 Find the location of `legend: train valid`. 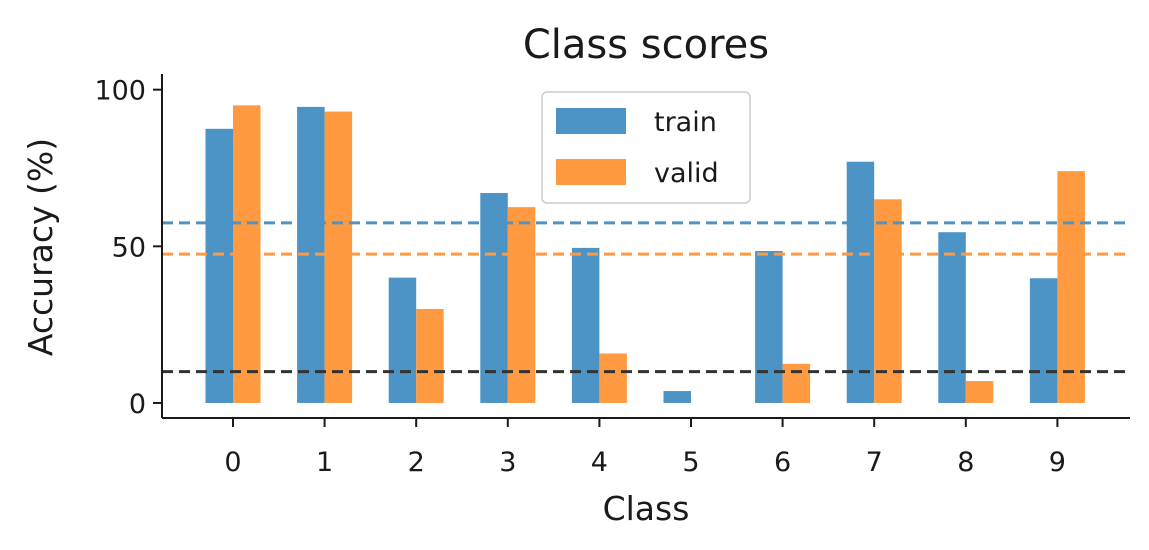

legend: train valid is located at coordinates (646, 147).